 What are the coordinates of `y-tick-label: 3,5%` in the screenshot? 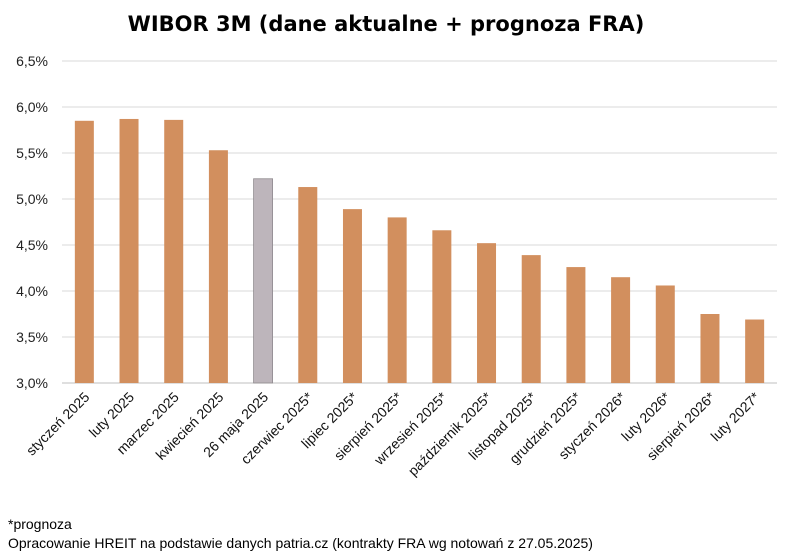 It's located at (32, 337).